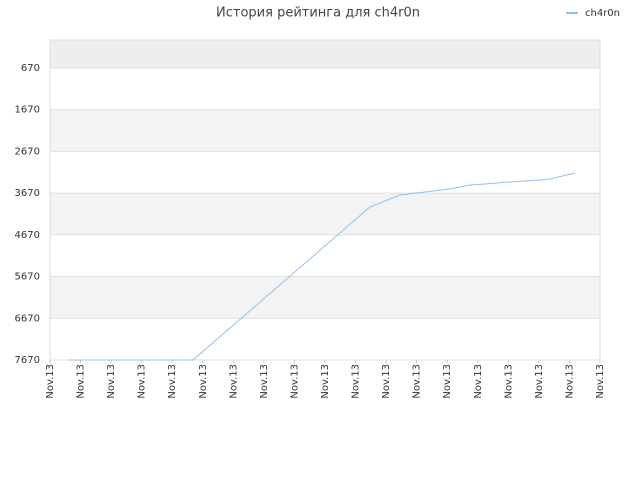 This screenshot has width=640, height=480. What do you see at coordinates (27, 151) in the screenshot?
I see `y-tick-label: 2670` at bounding box center [27, 151].